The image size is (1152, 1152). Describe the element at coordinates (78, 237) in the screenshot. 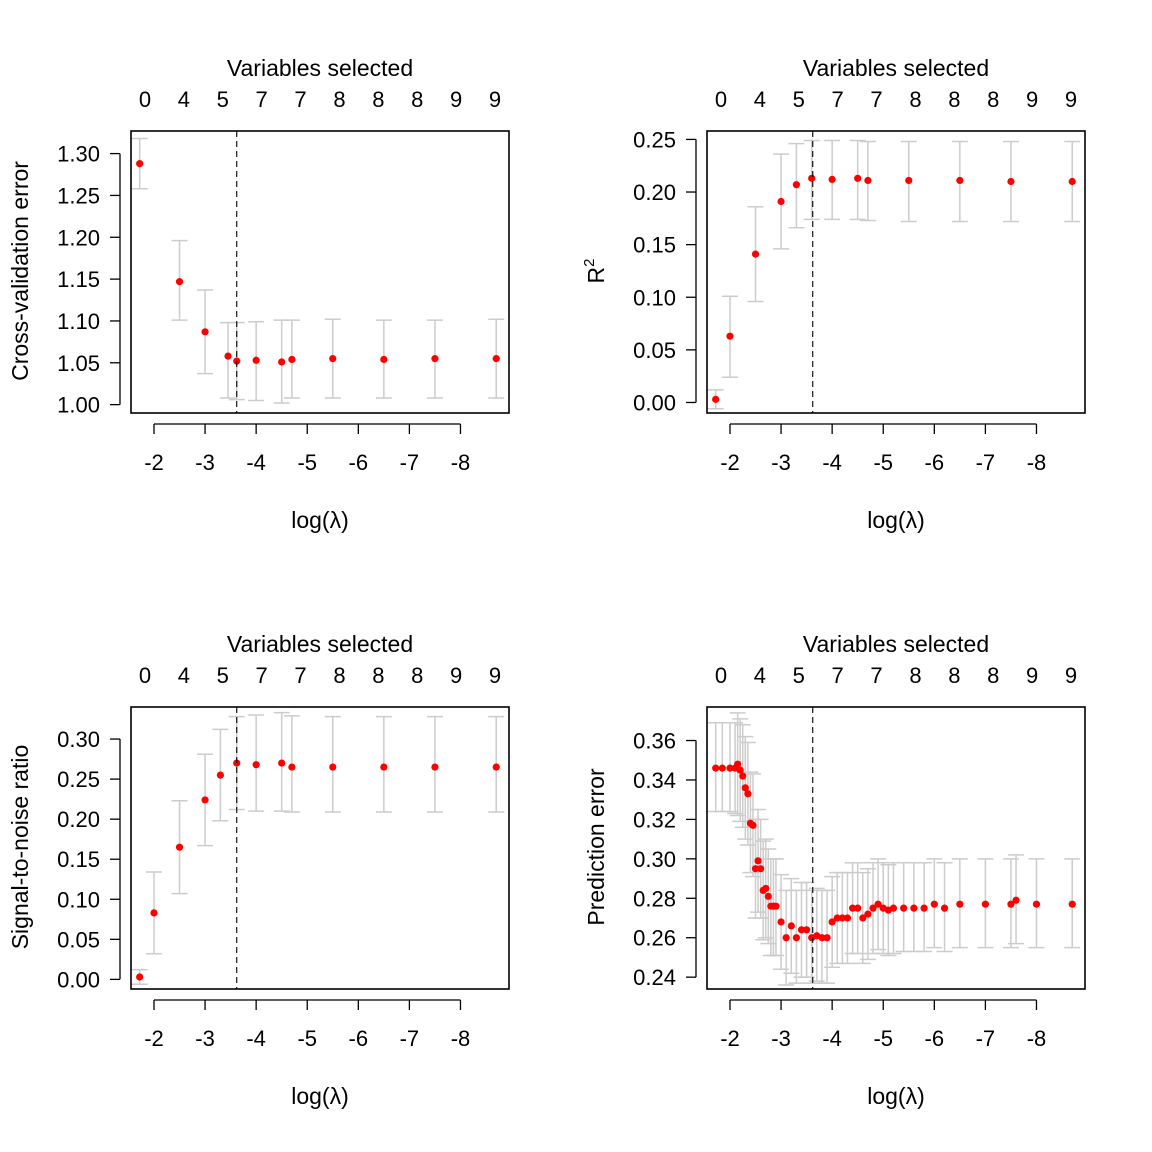

I see `y-tick-label: 1.20` at that location.